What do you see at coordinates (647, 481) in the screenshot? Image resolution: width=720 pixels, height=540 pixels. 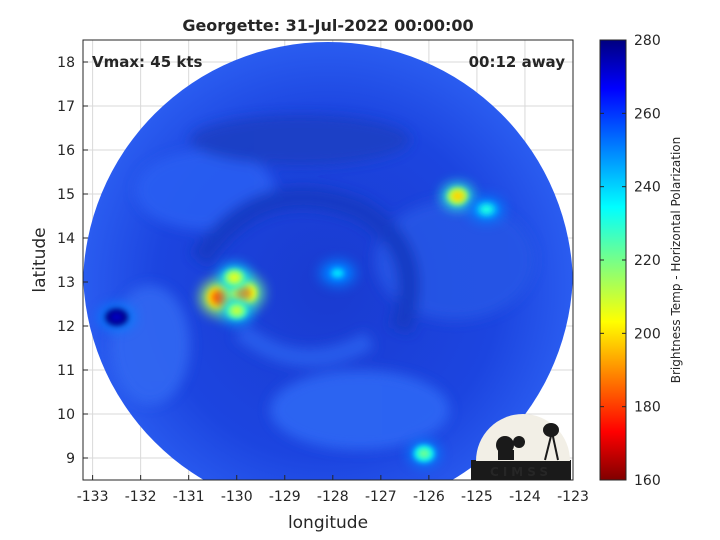 I see `colorbar-tick-label: 160` at bounding box center [647, 481].